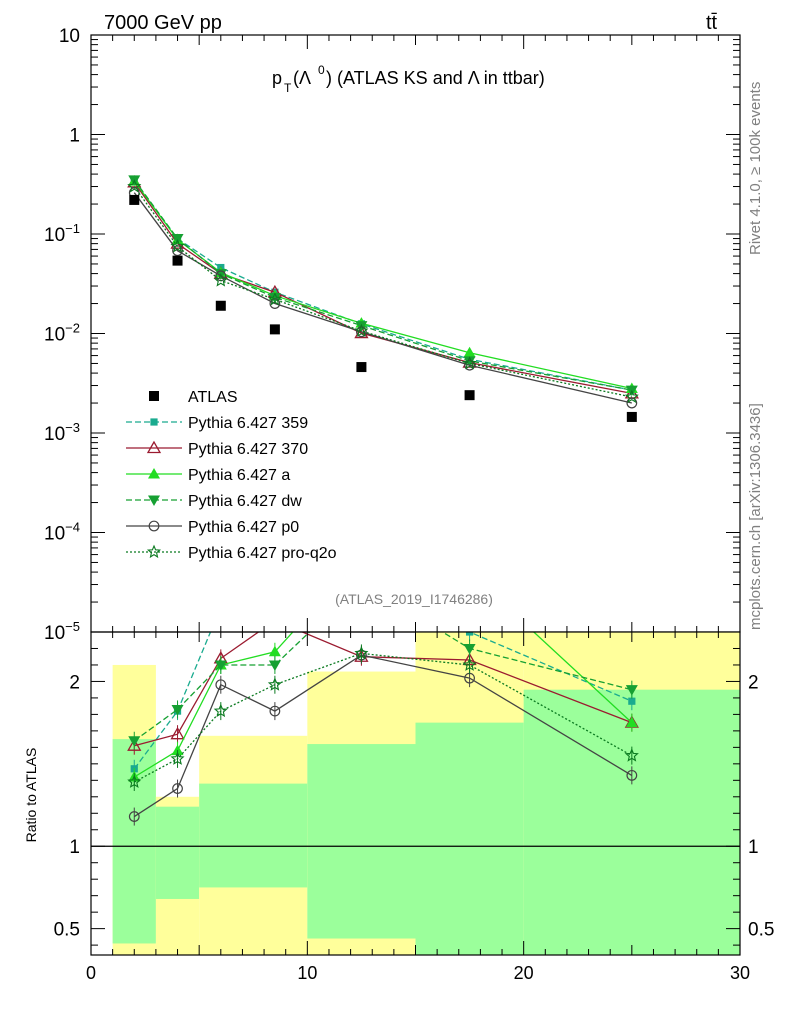  I want to click on series-pdw, so click(383, 286).